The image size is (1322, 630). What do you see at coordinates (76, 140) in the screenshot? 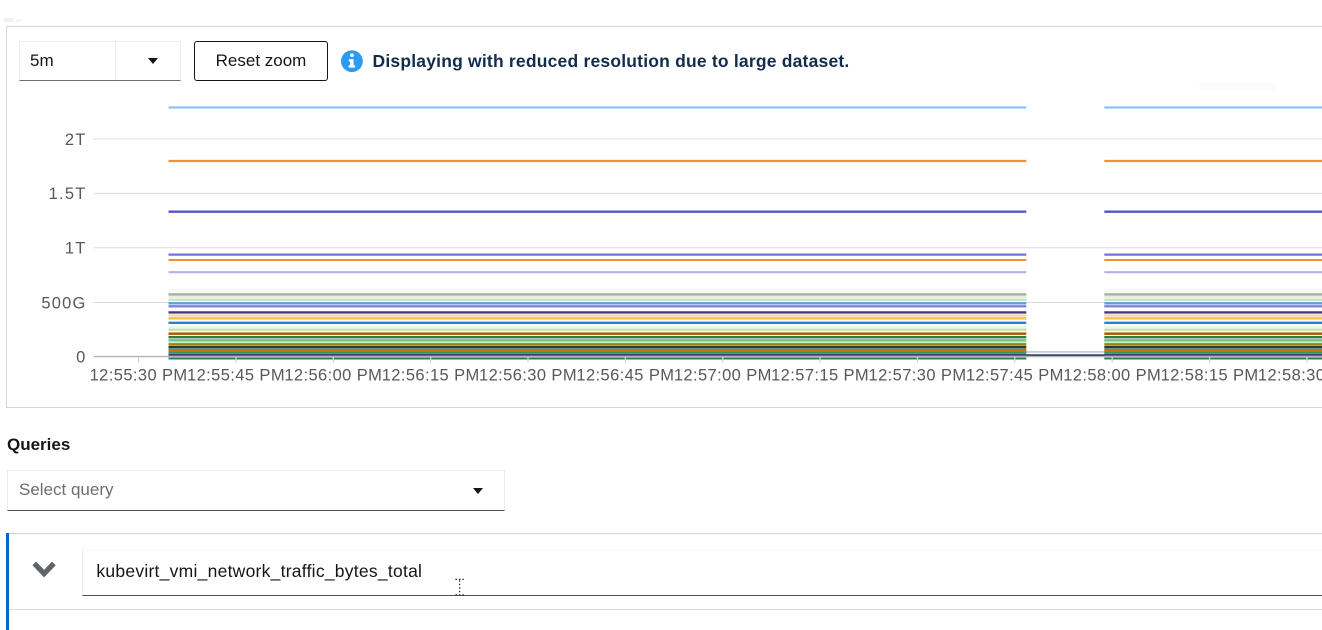
I see `svg-text: 2T` at bounding box center [76, 140].